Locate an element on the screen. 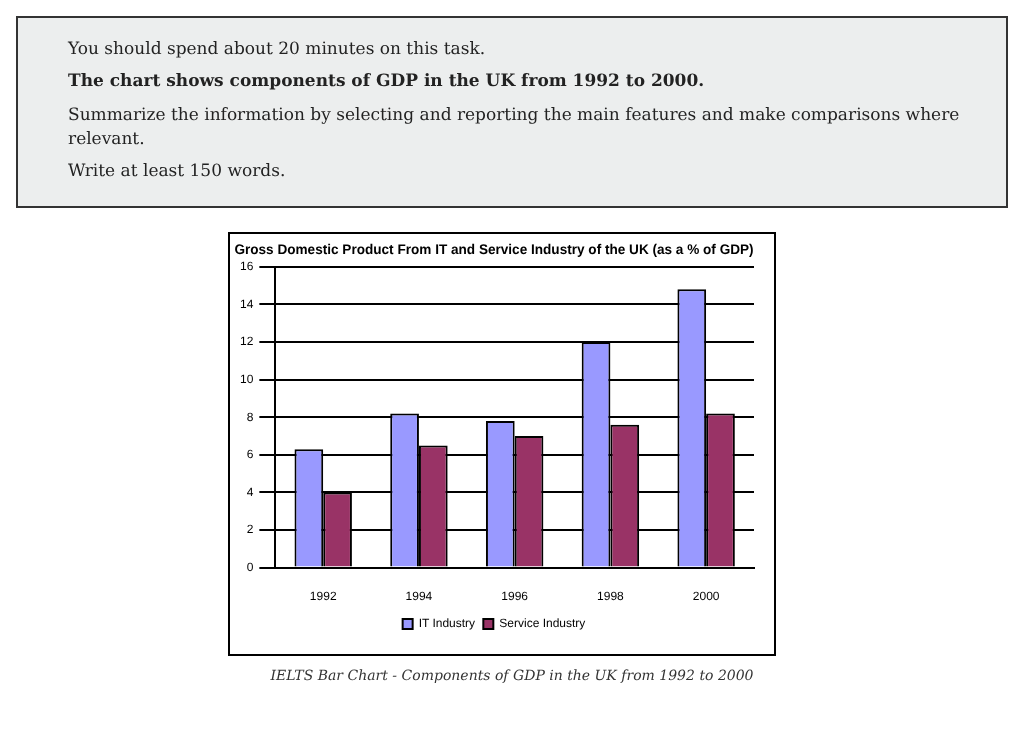 This screenshot has height=742, width=1024. text: The chart shows components of GDP in the UK from 1992 to 2000. is located at coordinates (387, 83).